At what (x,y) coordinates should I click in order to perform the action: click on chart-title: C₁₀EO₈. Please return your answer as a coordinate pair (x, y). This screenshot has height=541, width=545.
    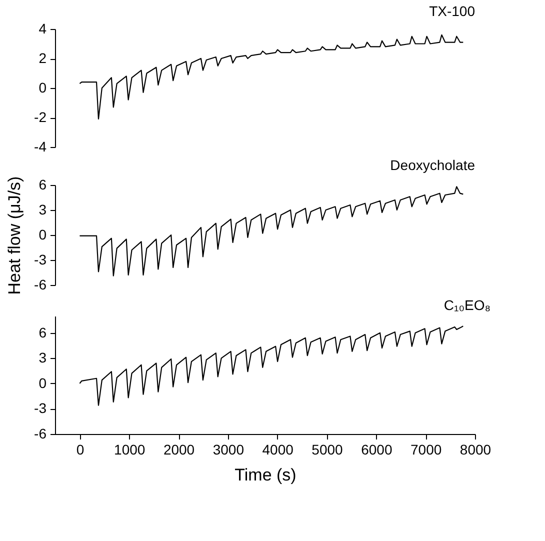
    Looking at the image, I should click on (467, 305).